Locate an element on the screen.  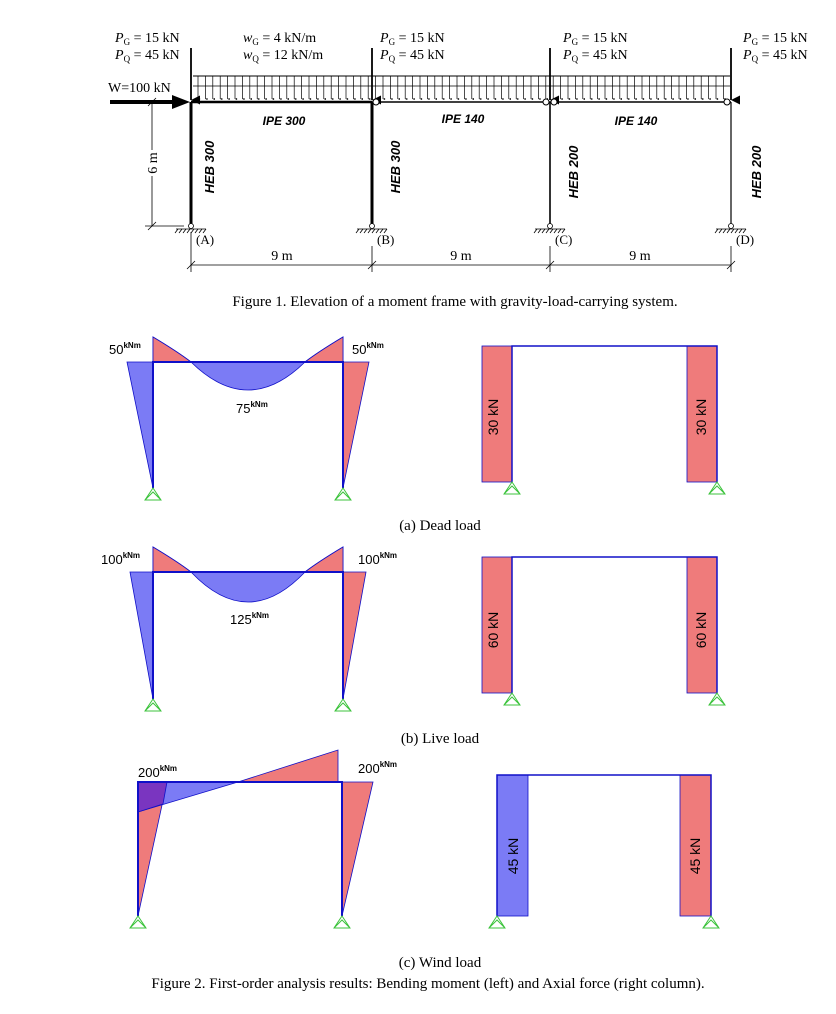
span-label-2: 9 m is located at coordinates (461, 256).